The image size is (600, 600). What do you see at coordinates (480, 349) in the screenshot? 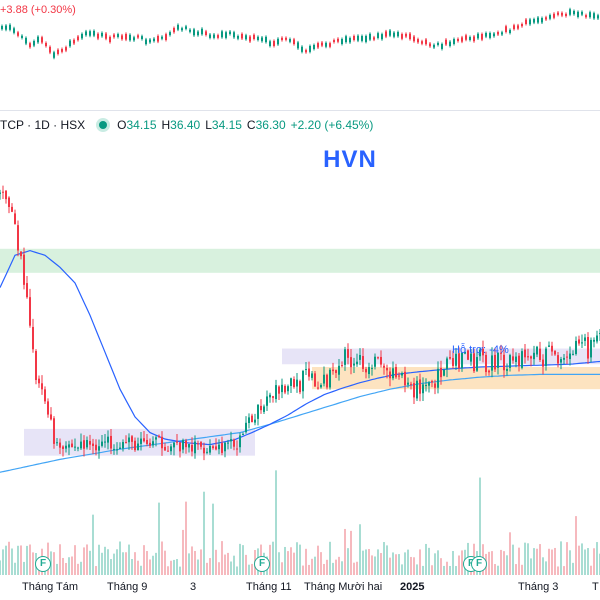
I see `support-annotation-label: Hỗ trợ: -4%` at bounding box center [480, 349].